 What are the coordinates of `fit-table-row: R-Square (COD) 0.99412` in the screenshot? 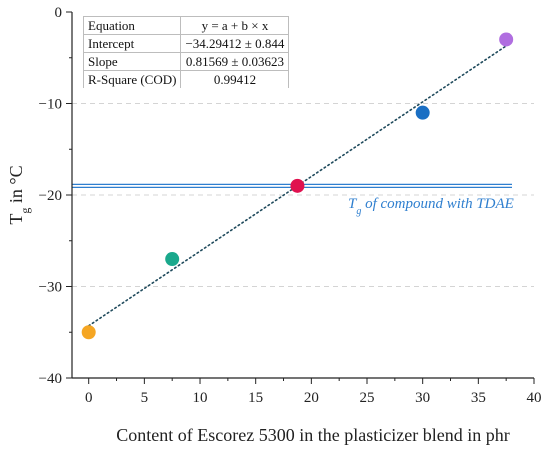 It's located at (186, 79).